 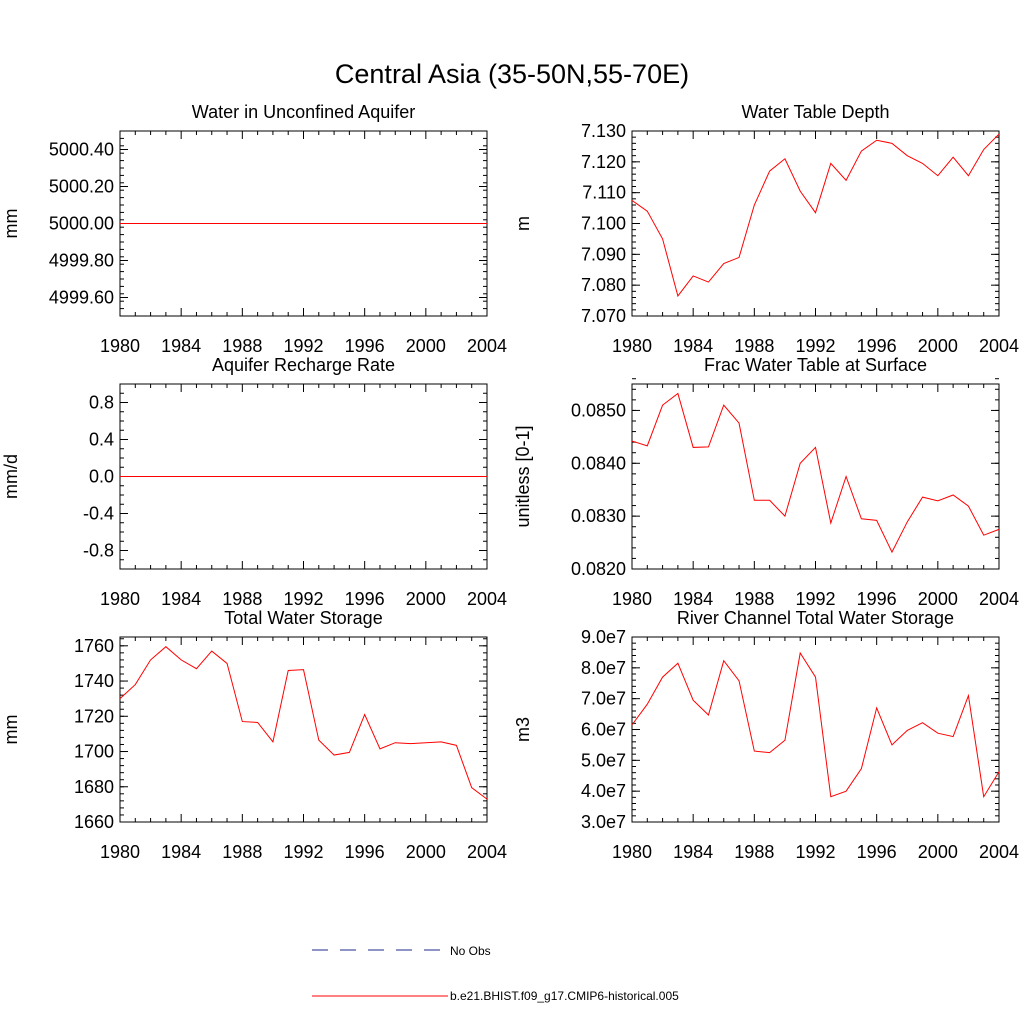 I want to click on panel-title: Total Water Storage, so click(x=303, y=618).